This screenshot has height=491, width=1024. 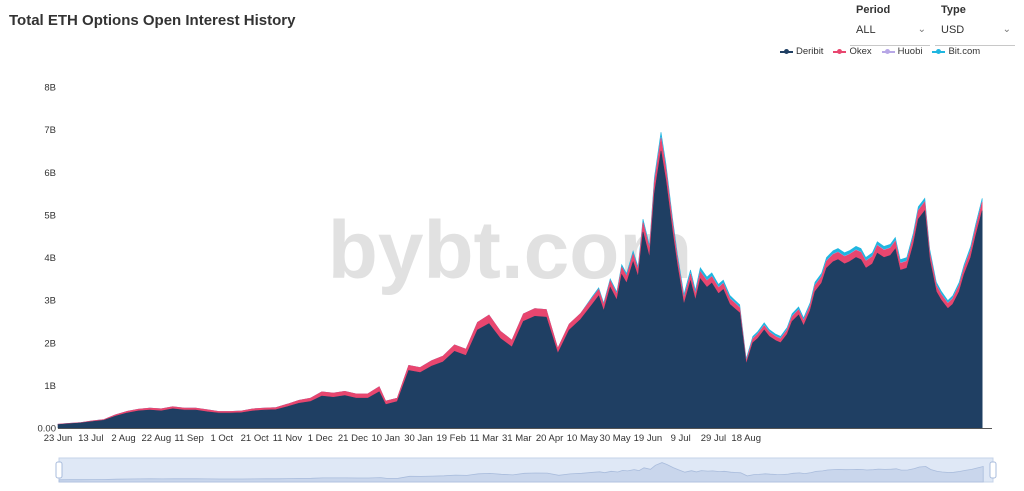 I want to click on legend-label: Deribit, so click(x=810, y=51).